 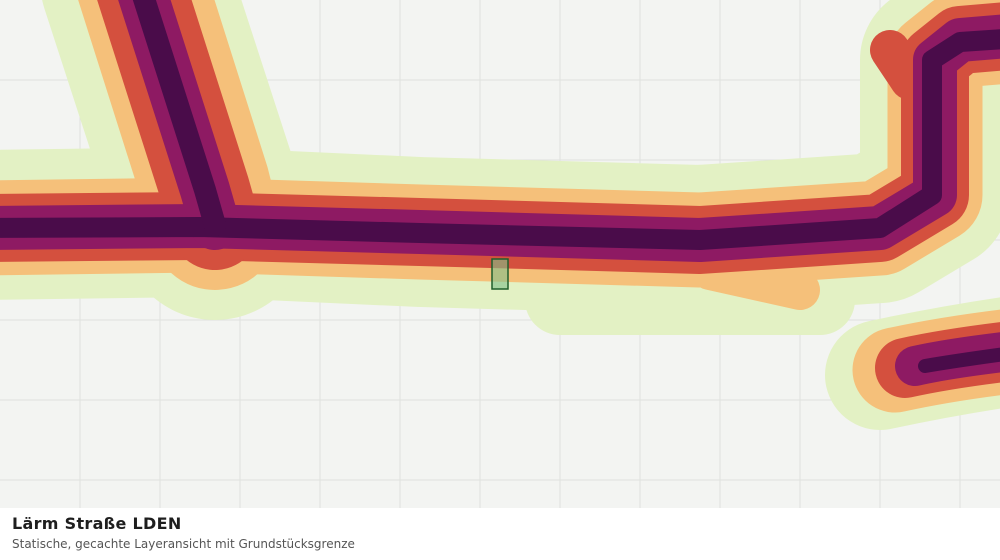 I want to click on parcel-boundary, so click(x=500, y=274).